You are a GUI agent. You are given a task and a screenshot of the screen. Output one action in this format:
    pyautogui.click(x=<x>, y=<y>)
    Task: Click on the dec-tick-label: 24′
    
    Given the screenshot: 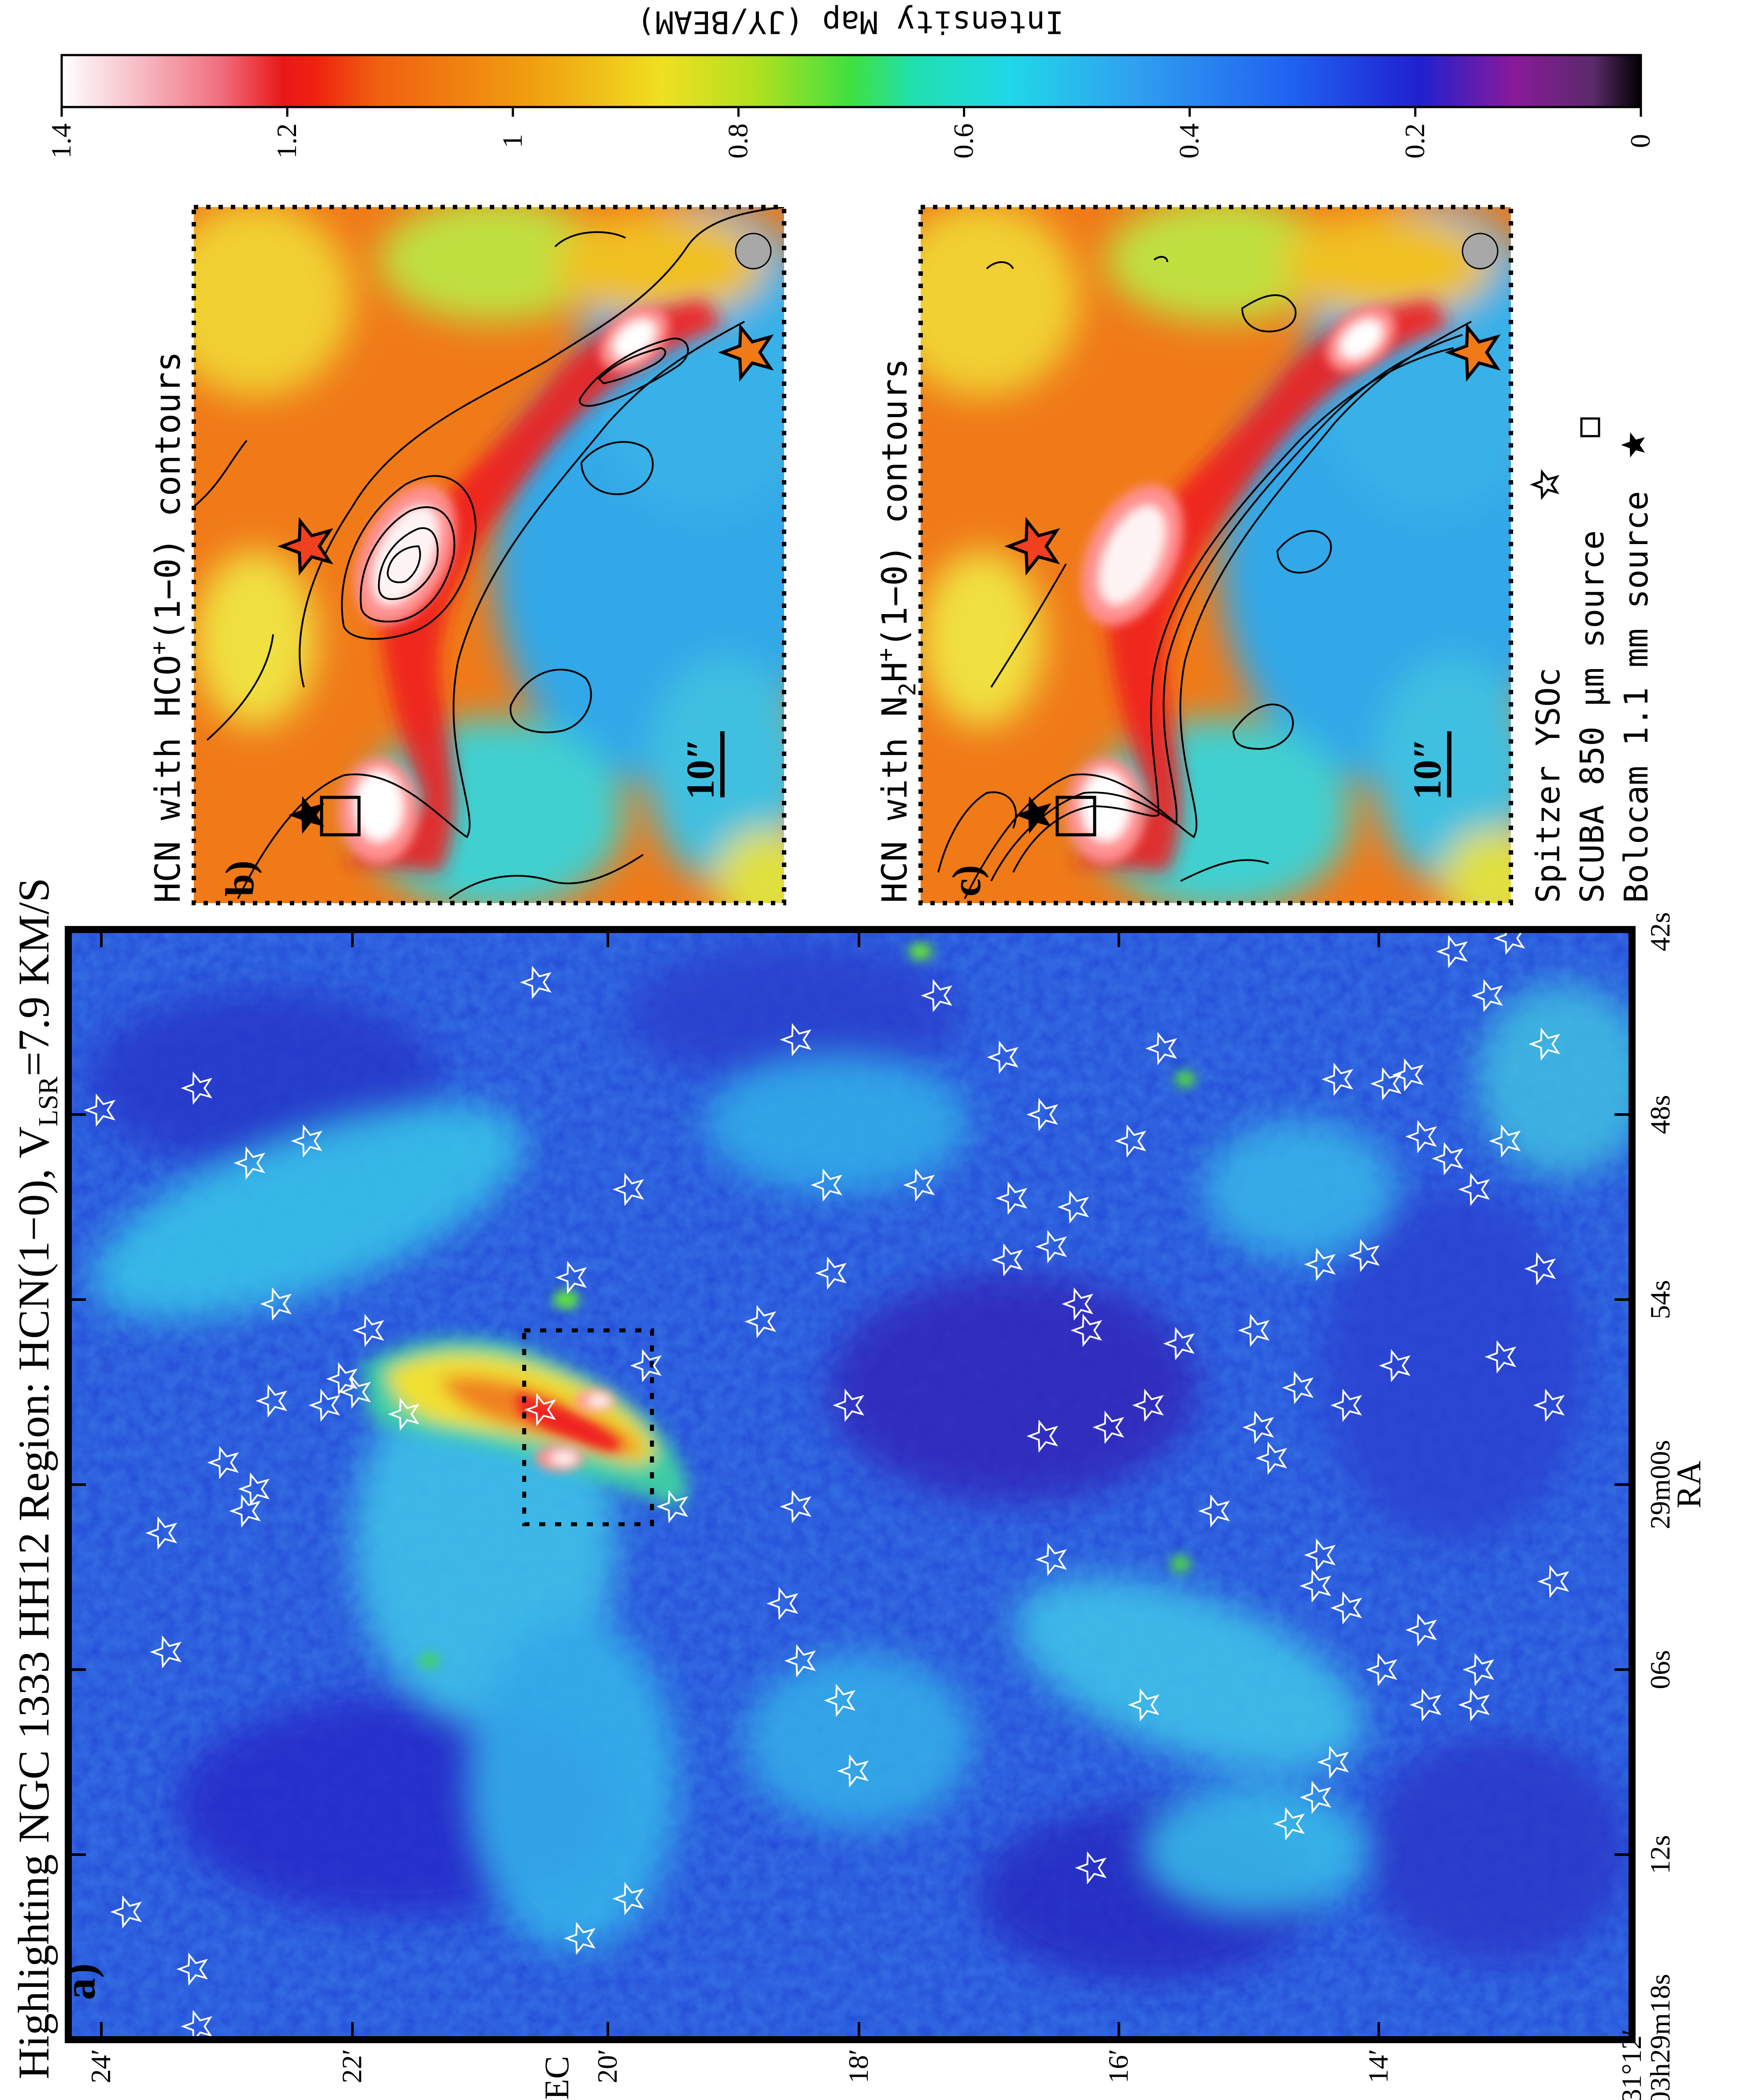 What is the action you would take?
    pyautogui.click(x=100, y=2066)
    